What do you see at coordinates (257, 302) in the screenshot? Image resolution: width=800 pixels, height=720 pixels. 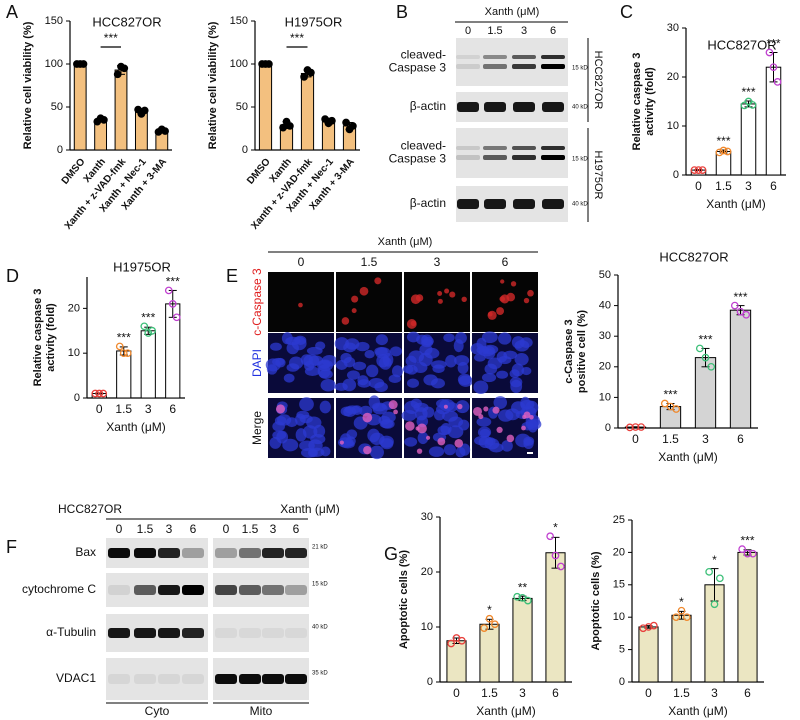 I see `row-label: c-Caspase 3` at bounding box center [257, 302].